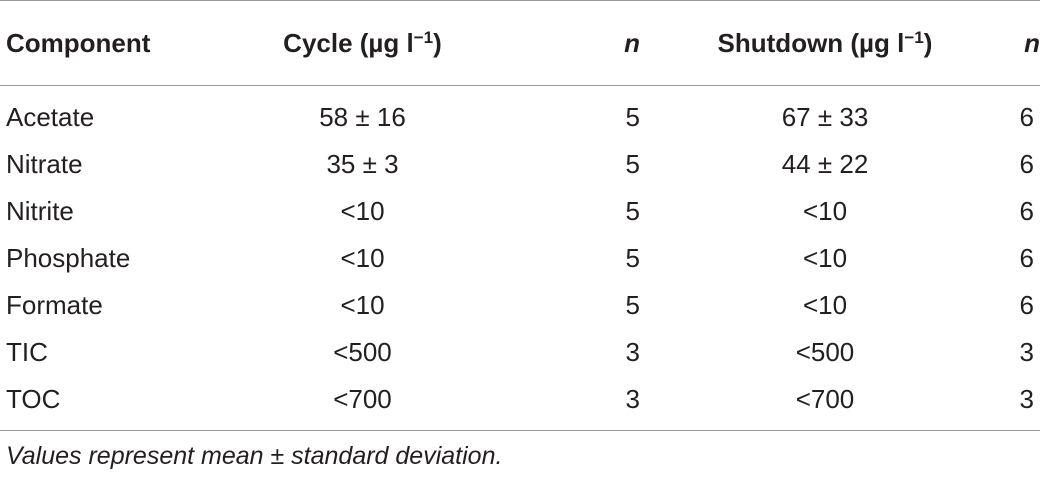 The height and width of the screenshot is (480, 1040). What do you see at coordinates (348, 42) in the screenshot?
I see `header-cycle-label: Cycle (µg l` at bounding box center [348, 42].